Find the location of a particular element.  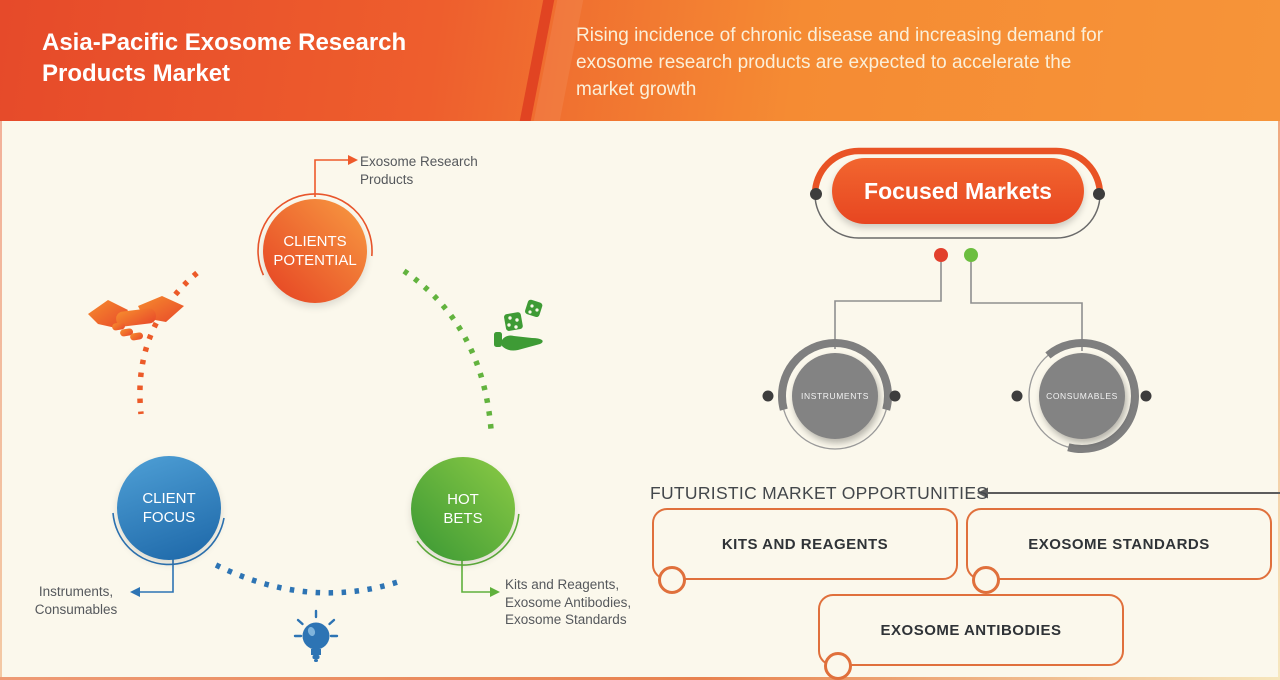

opportunity-label: EXOSOME STANDARDS is located at coordinates (1119, 544).